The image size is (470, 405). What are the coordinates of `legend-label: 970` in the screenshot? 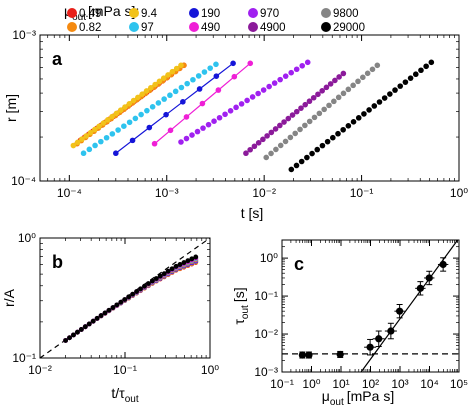 It's located at (269, 14).